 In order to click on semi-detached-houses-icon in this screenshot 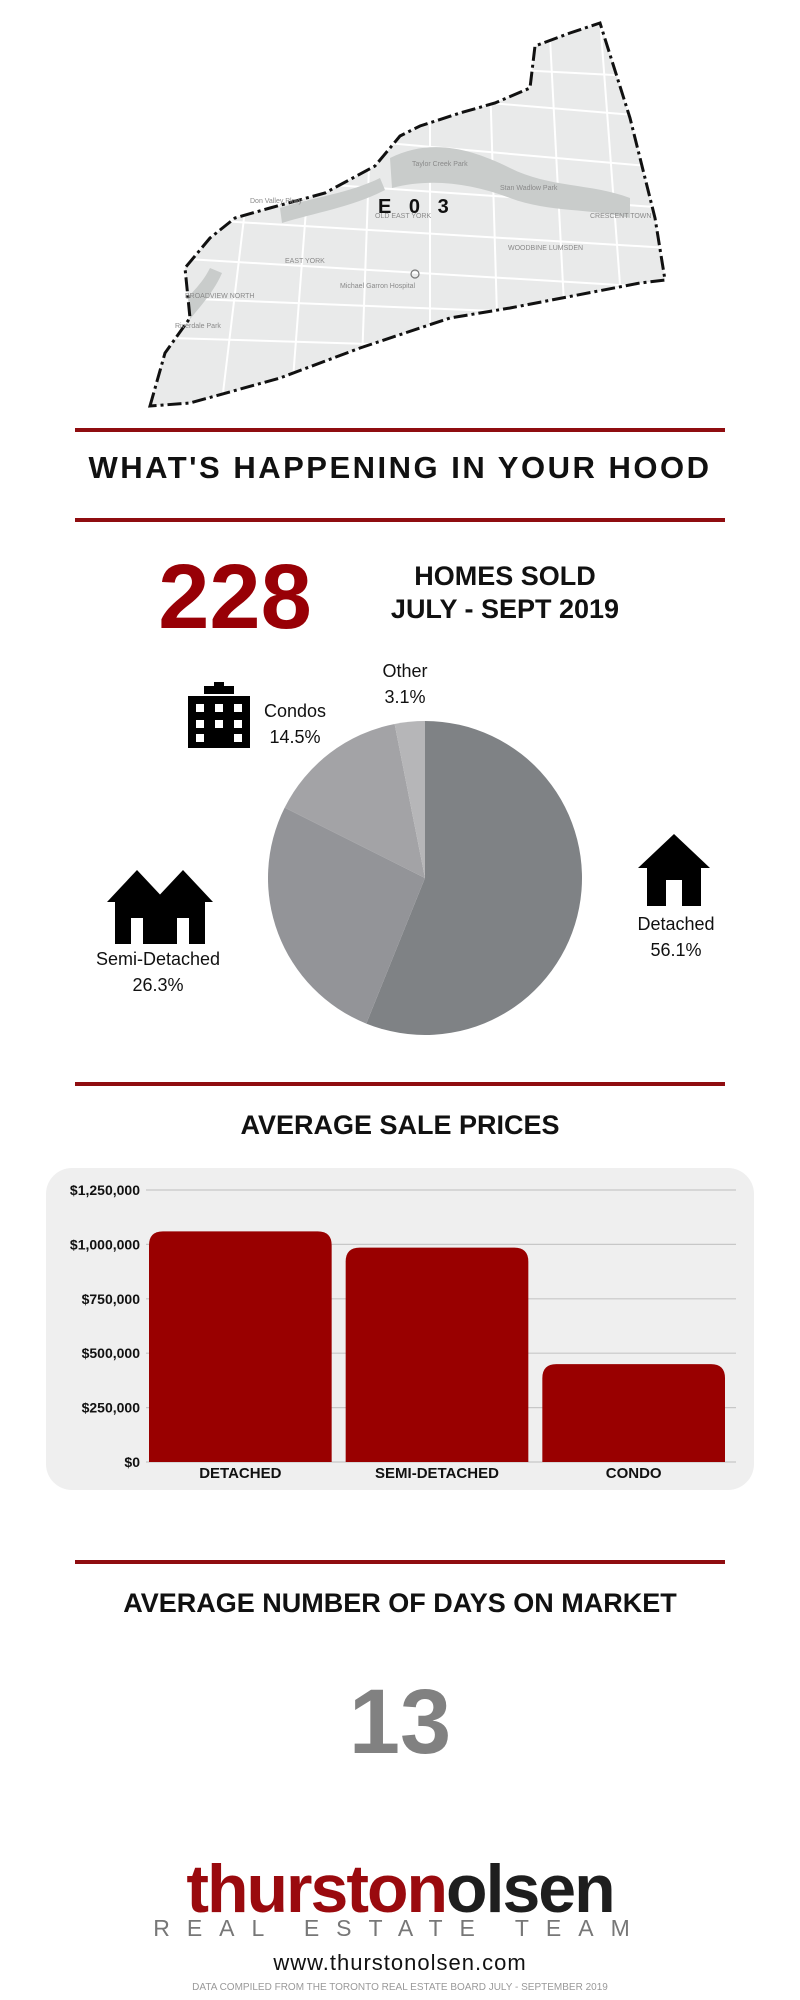, I will do `click(160, 907)`.